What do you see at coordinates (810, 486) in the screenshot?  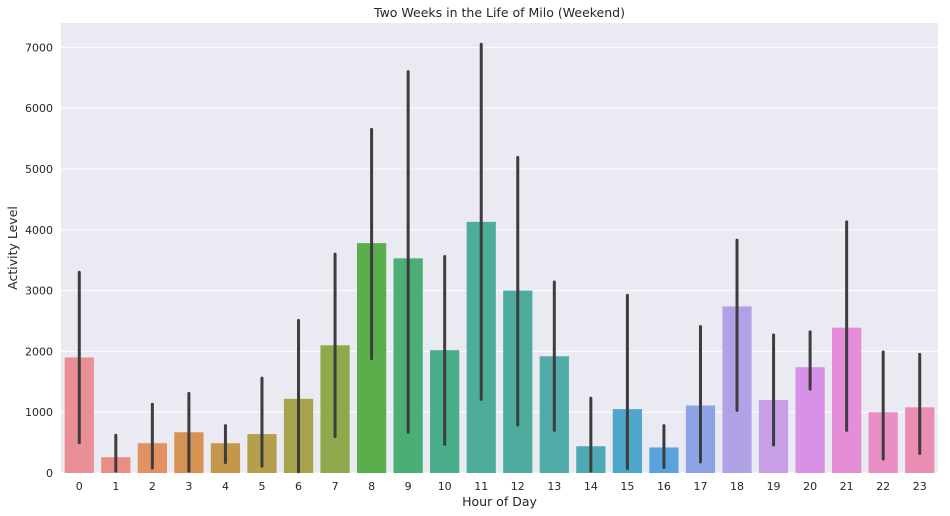 I see `x-tick-label: 20` at bounding box center [810, 486].